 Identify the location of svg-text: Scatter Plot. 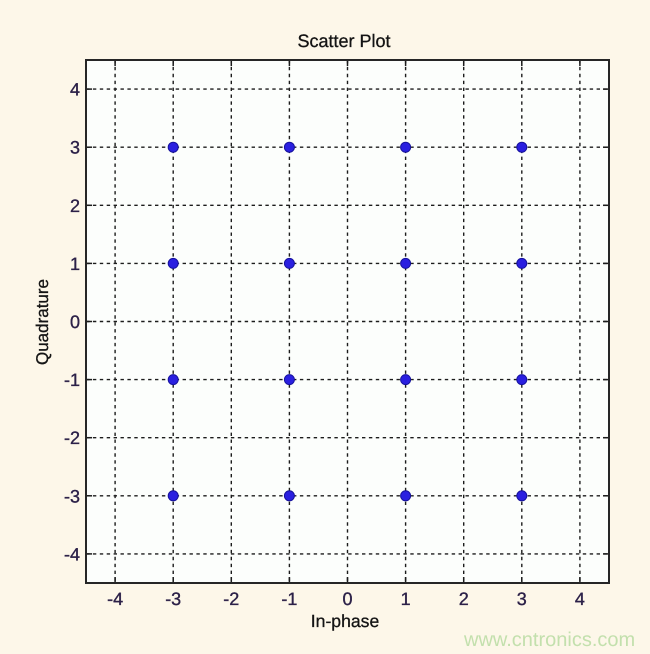
(343, 41).